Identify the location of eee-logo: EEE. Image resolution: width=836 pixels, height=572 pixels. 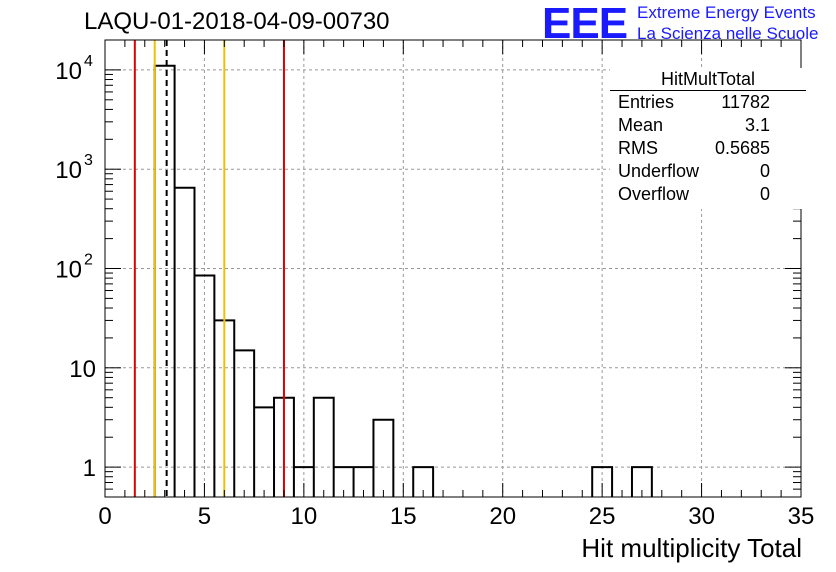
(585, 24).